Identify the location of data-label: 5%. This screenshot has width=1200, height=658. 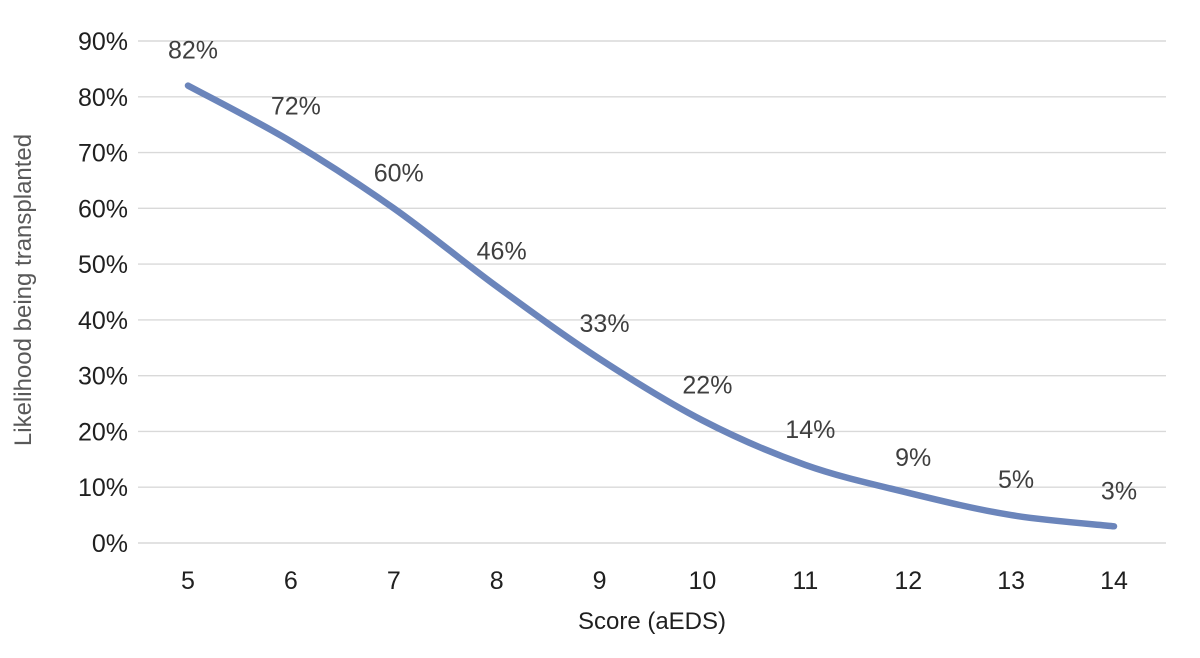
(1016, 480).